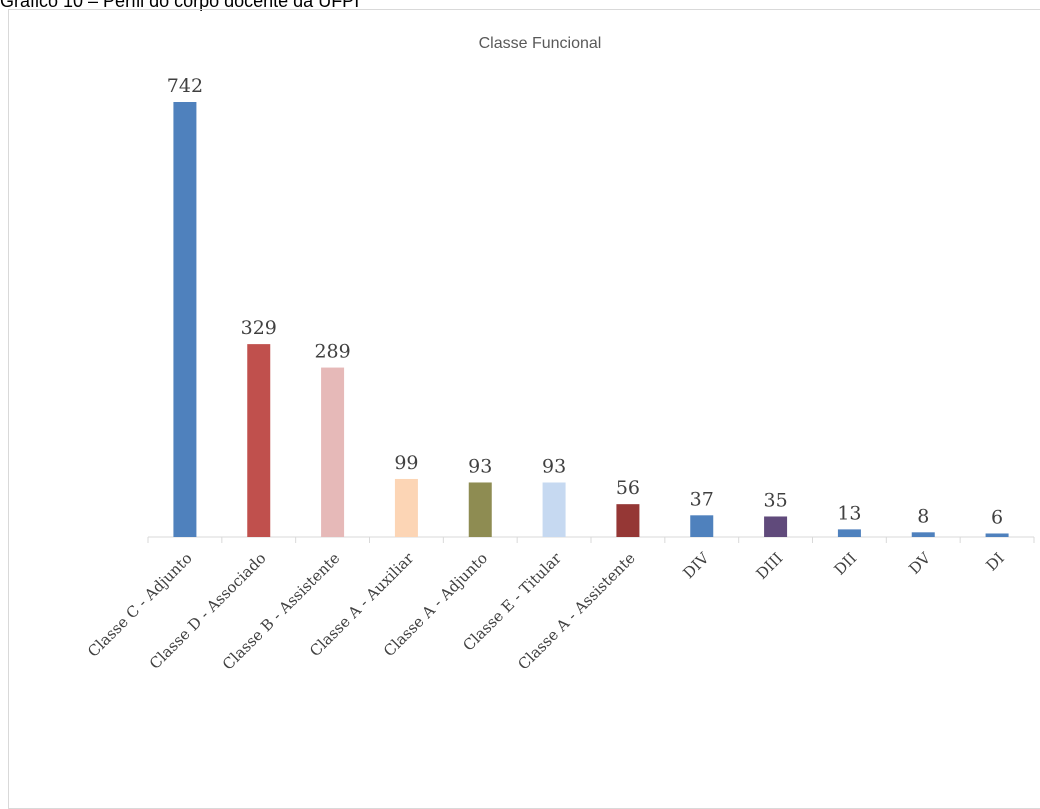 The width and height of the screenshot is (1040, 809). What do you see at coordinates (591, 540) in the screenshot?
I see `x-axis-ticks` at bounding box center [591, 540].